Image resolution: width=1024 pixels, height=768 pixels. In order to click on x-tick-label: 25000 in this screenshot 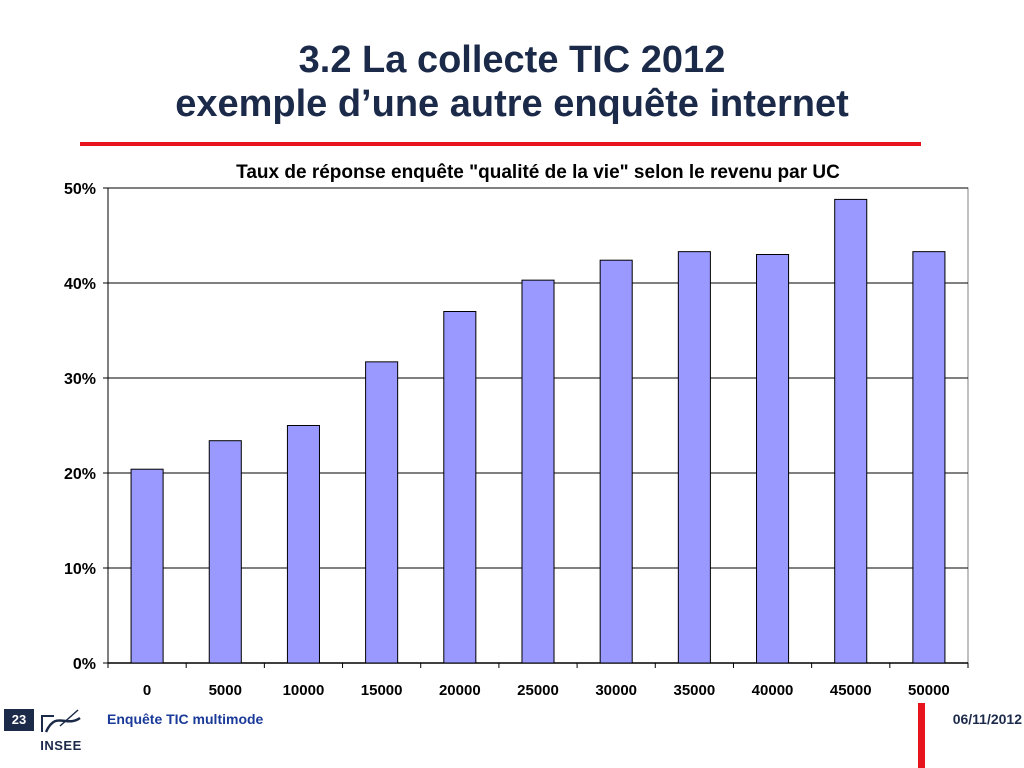, I will do `click(538, 690)`.